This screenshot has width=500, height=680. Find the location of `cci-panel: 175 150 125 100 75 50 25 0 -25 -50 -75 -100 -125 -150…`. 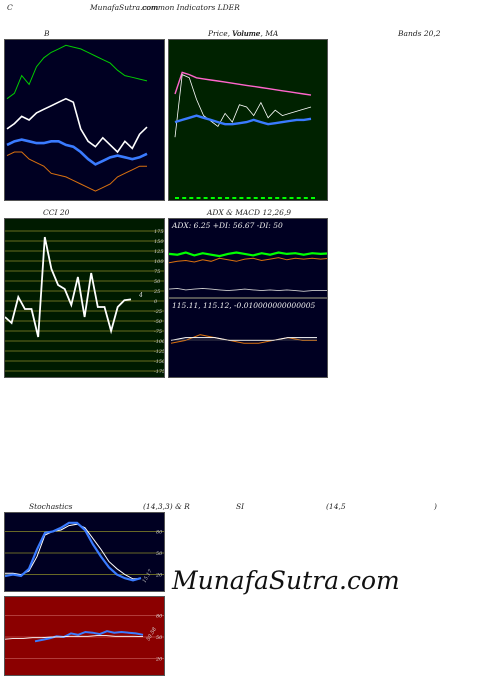

cci-panel: 175 150 125 100 75 50 25 0 -25 -50 -75 -100 -125 -150… is located at coordinates (84, 298).